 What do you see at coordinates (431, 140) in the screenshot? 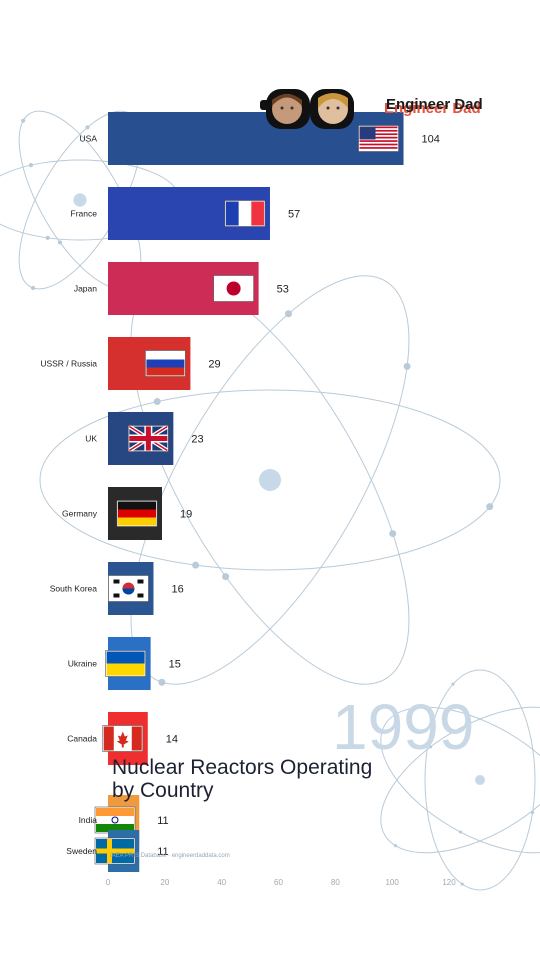
I see `value-label: 104` at bounding box center [431, 140].